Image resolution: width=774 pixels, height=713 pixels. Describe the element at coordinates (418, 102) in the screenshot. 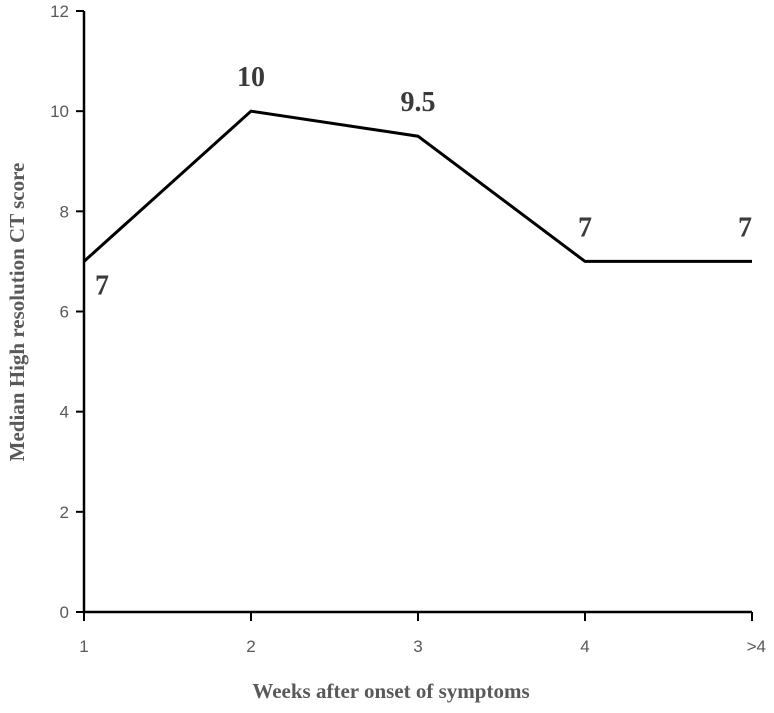

I see `data-label: 9.5` at that location.